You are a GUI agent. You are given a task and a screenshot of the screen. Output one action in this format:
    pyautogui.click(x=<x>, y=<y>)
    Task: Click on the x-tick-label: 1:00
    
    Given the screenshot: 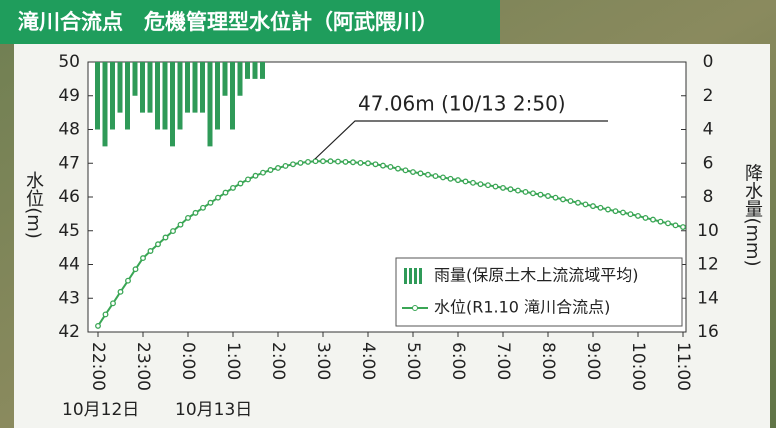 What is the action you would take?
    pyautogui.click(x=233, y=361)
    